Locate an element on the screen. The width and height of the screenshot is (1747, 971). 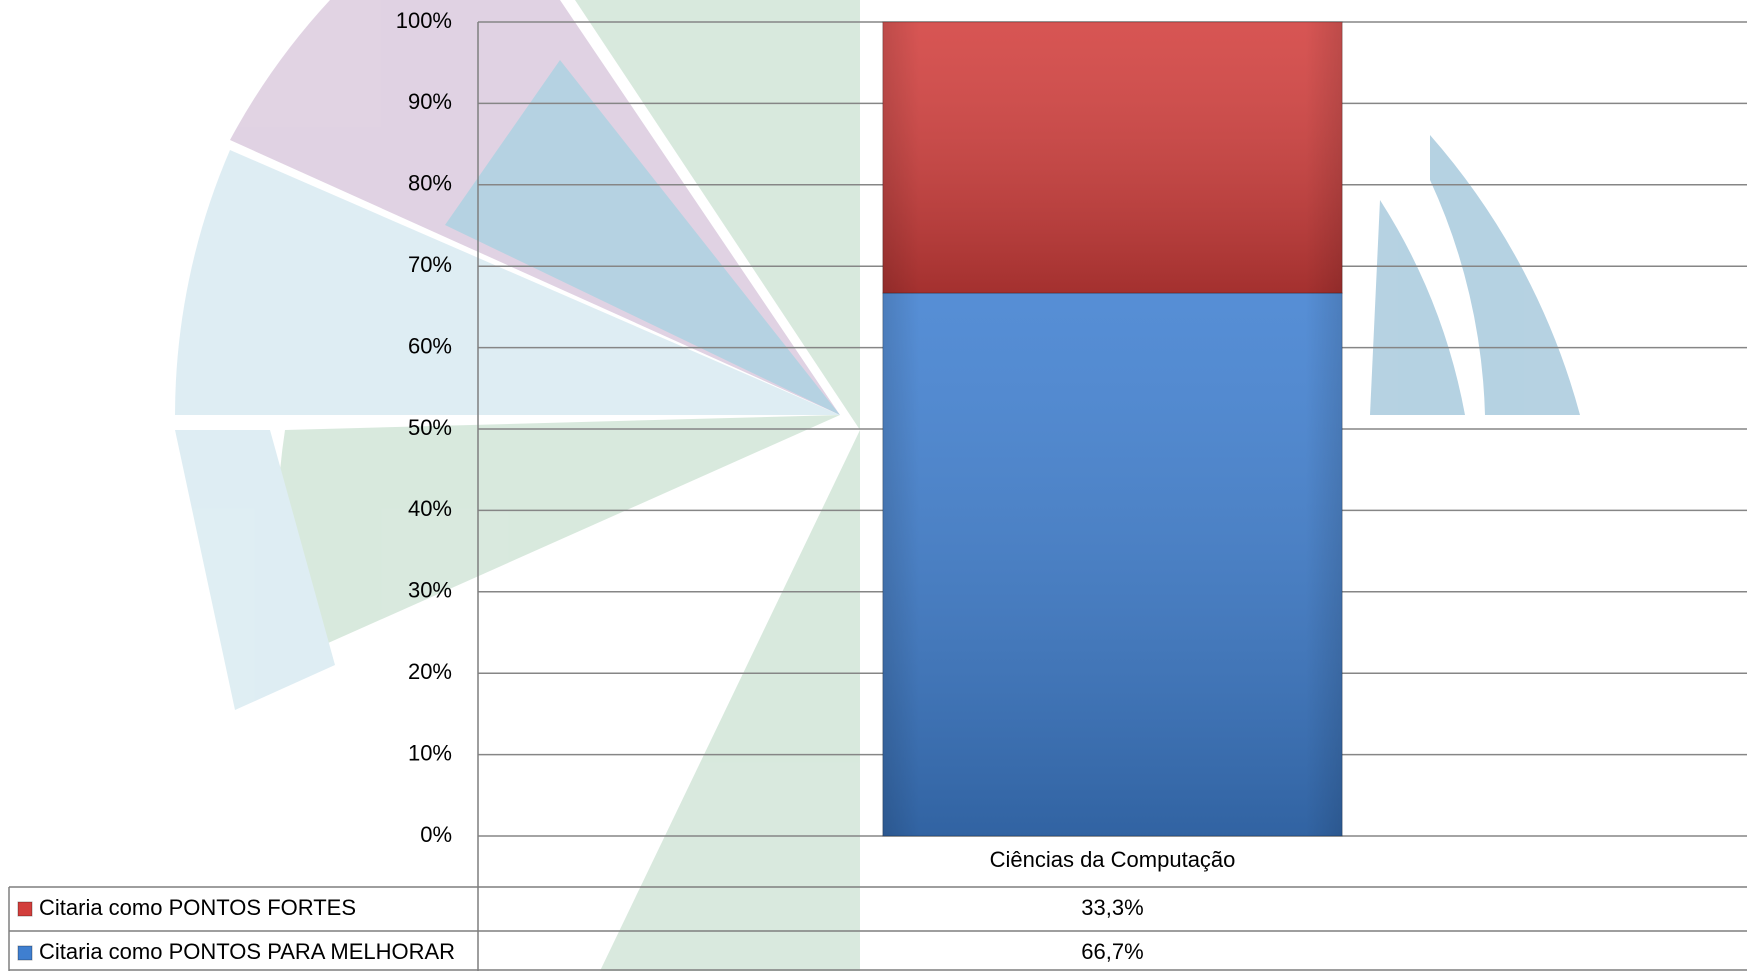
y-tick-label: 100% is located at coordinates (424, 20).